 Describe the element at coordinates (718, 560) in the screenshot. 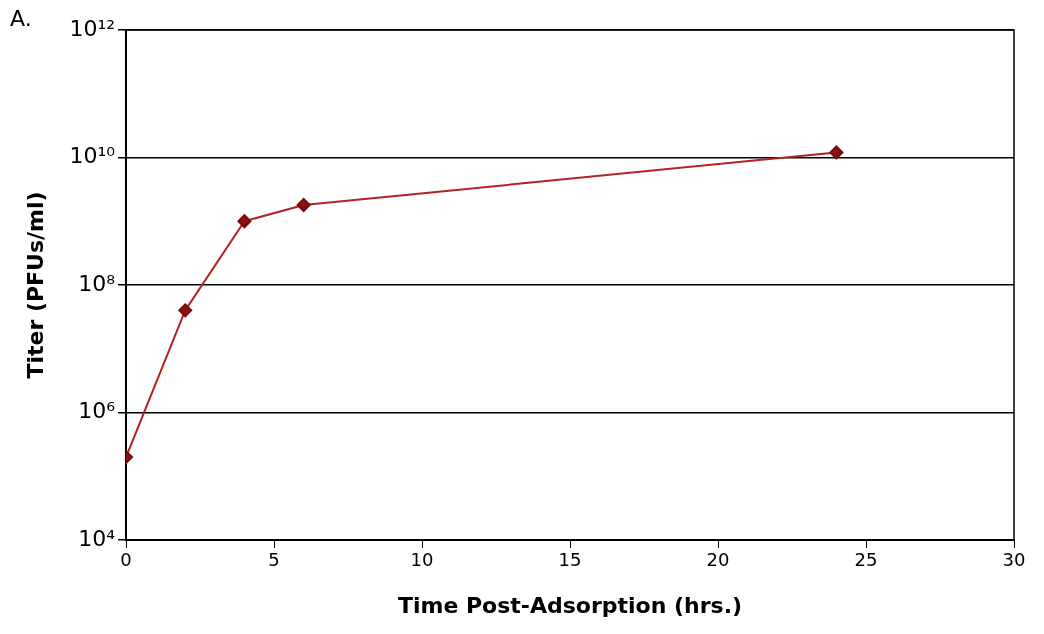

I see `x-tick-label: 20` at that location.